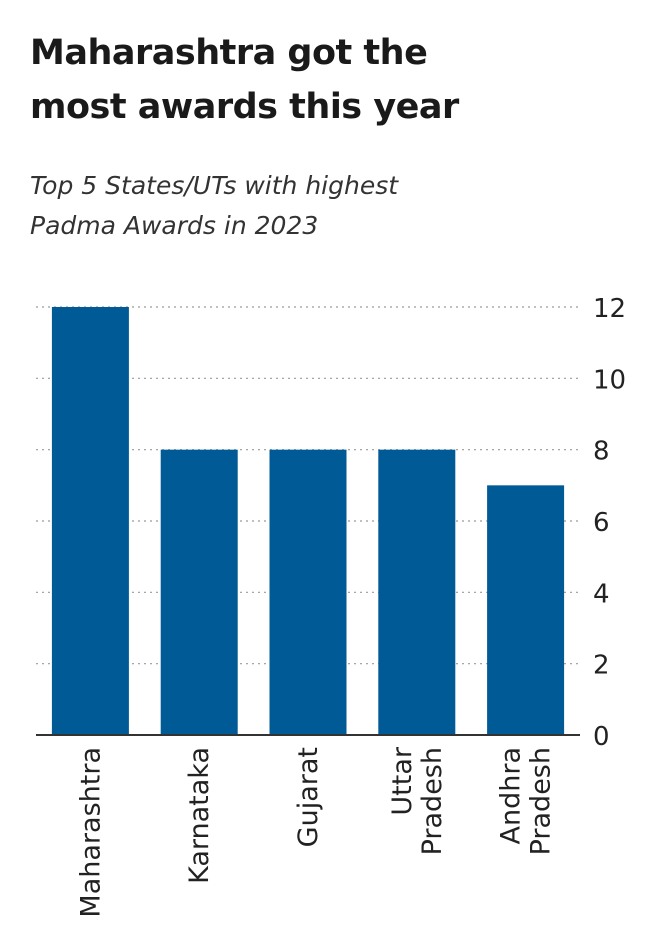 This screenshot has width=660, height=938. What do you see at coordinates (601, 666) in the screenshot?
I see `y-tick-label: 2` at bounding box center [601, 666].